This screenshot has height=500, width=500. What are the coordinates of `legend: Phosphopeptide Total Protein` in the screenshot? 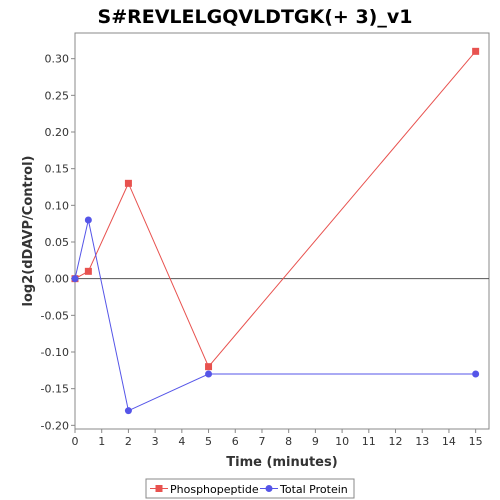 It's located at (250, 488).